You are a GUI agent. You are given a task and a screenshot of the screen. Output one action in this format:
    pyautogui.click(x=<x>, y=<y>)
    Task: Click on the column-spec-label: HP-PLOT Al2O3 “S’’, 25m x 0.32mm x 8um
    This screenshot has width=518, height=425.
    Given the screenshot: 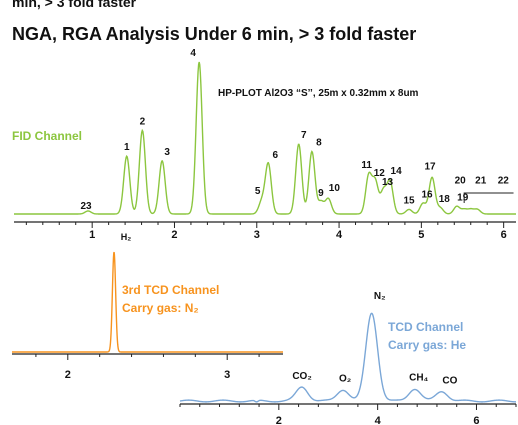 What is the action you would take?
    pyautogui.click(x=318, y=93)
    